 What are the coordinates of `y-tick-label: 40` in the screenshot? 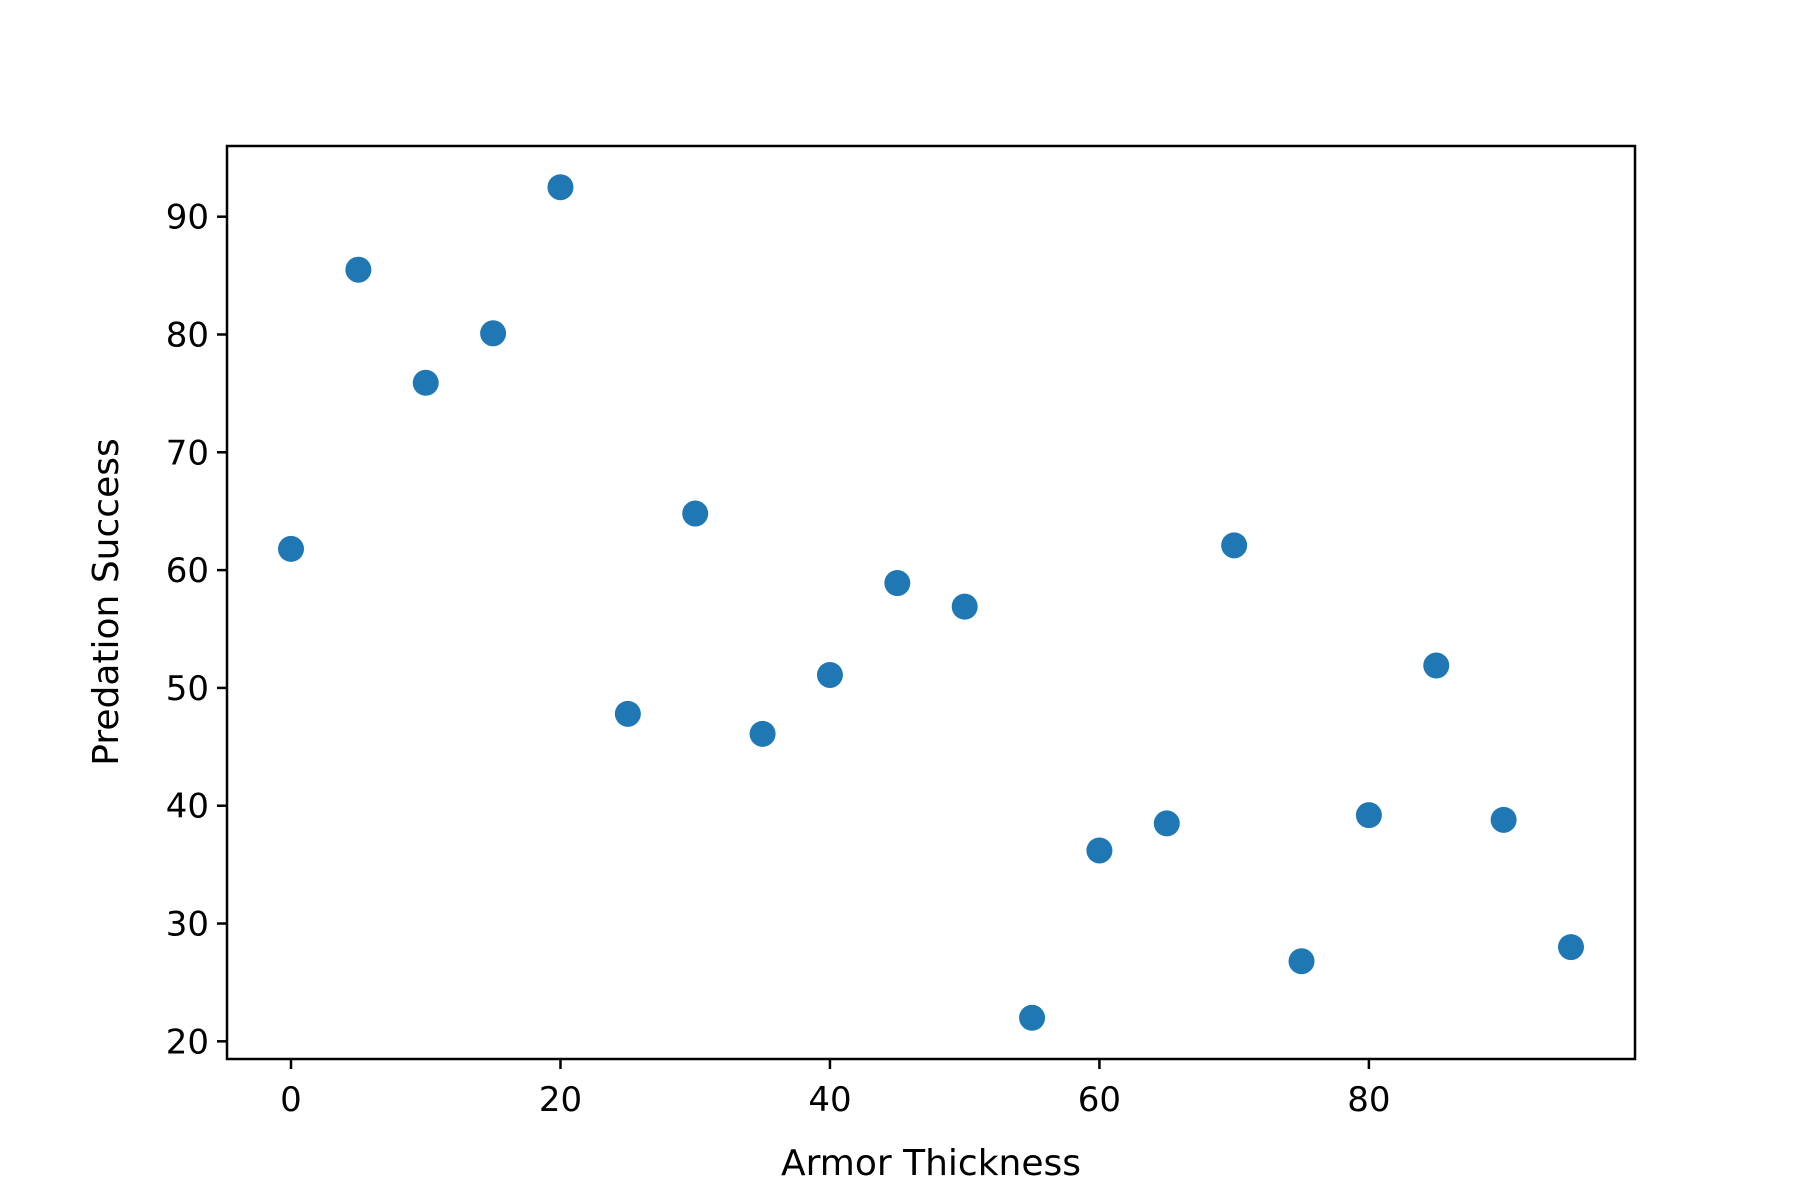 It's located at (187, 807).